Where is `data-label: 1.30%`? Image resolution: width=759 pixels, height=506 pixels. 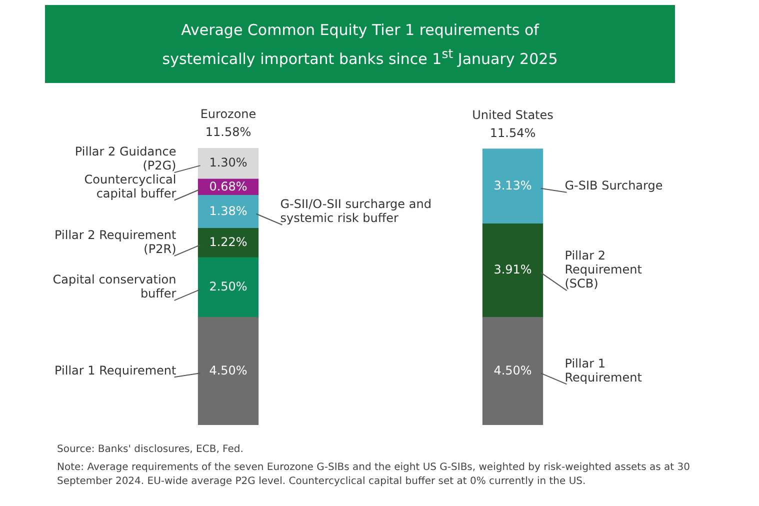 data-label: 1.30% is located at coordinates (228, 163).